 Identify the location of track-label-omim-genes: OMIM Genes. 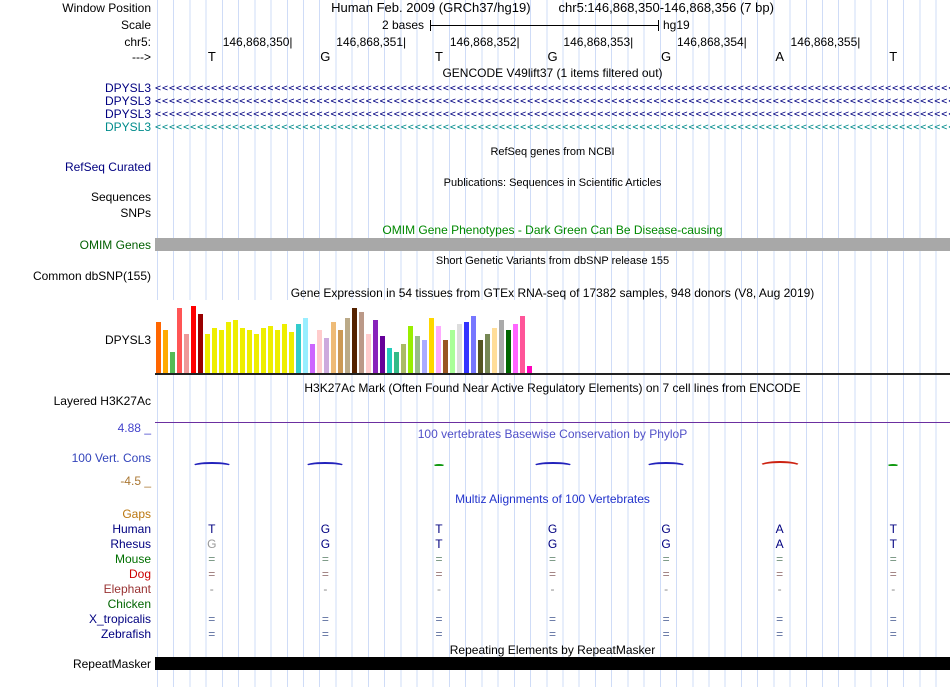
(115, 245).